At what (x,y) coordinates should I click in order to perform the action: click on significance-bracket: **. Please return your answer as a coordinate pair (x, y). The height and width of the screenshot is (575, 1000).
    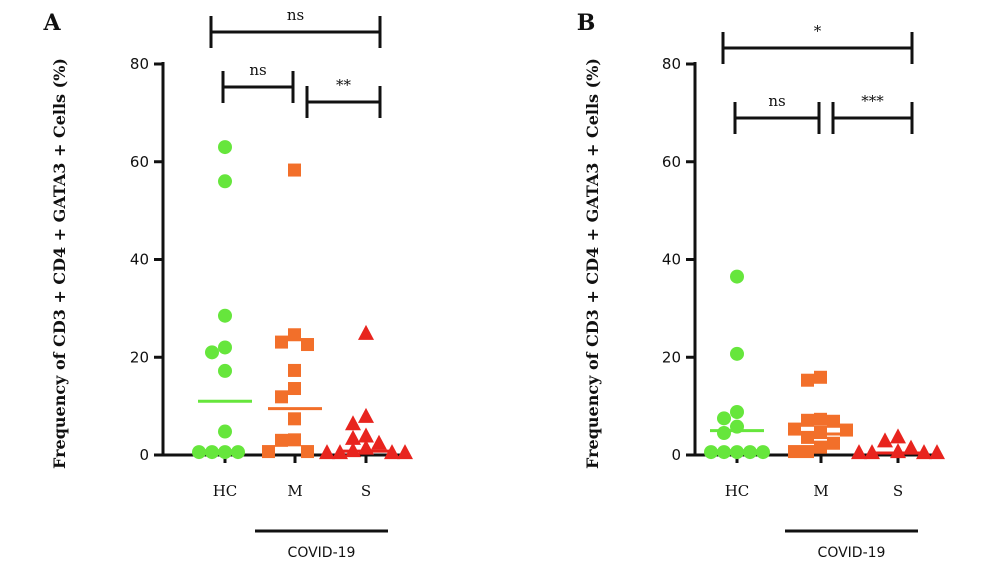
    Looking at the image, I should click on (343, 97).